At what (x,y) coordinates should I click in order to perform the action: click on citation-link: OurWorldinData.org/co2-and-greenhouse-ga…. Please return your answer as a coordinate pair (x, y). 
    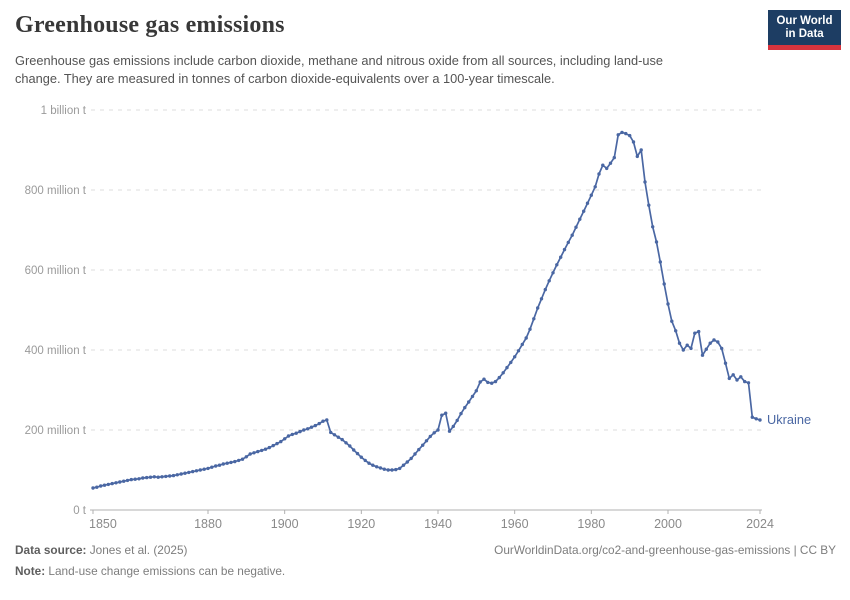
    Looking at the image, I should click on (665, 550).